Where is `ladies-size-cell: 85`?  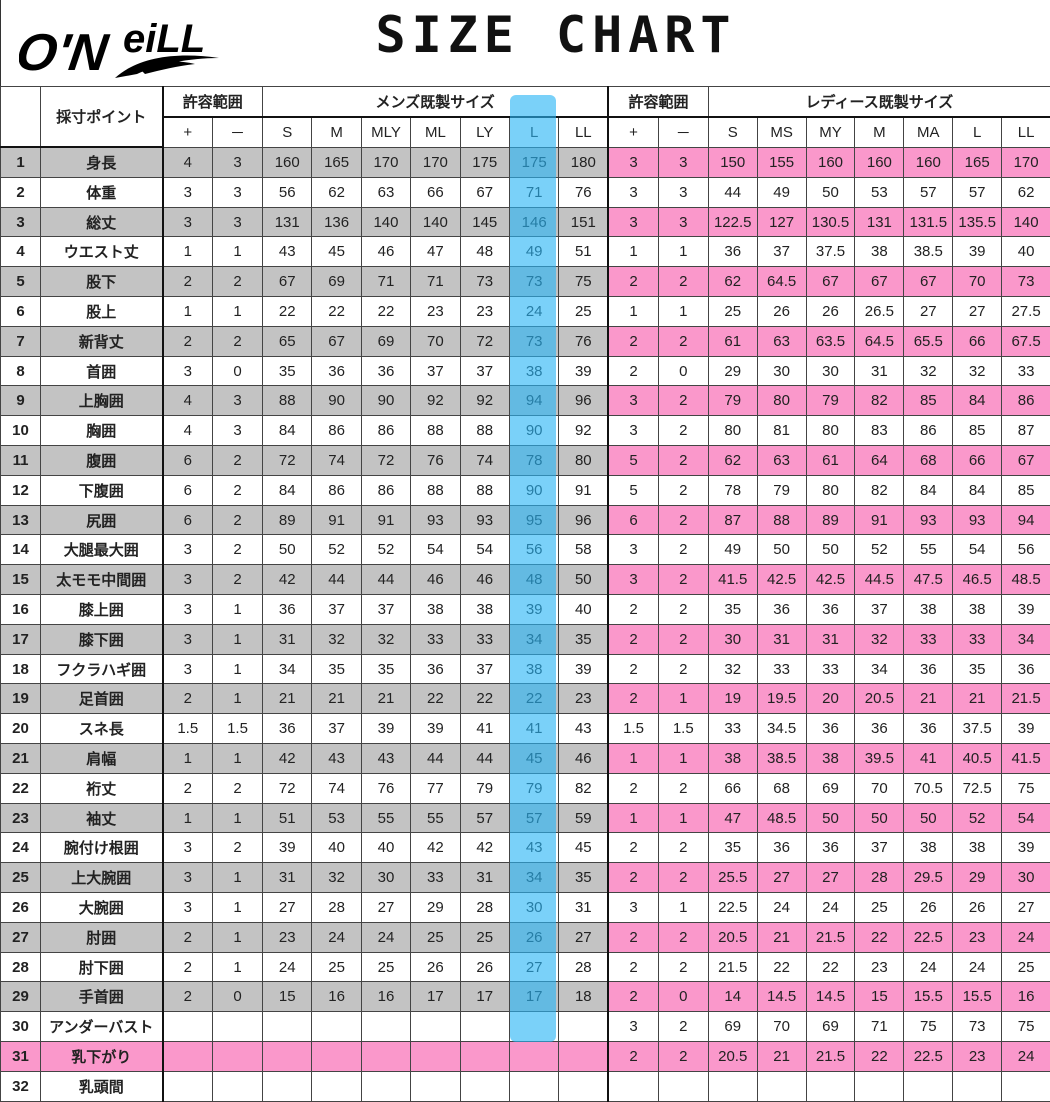 ladies-size-cell: 85 is located at coordinates (928, 401).